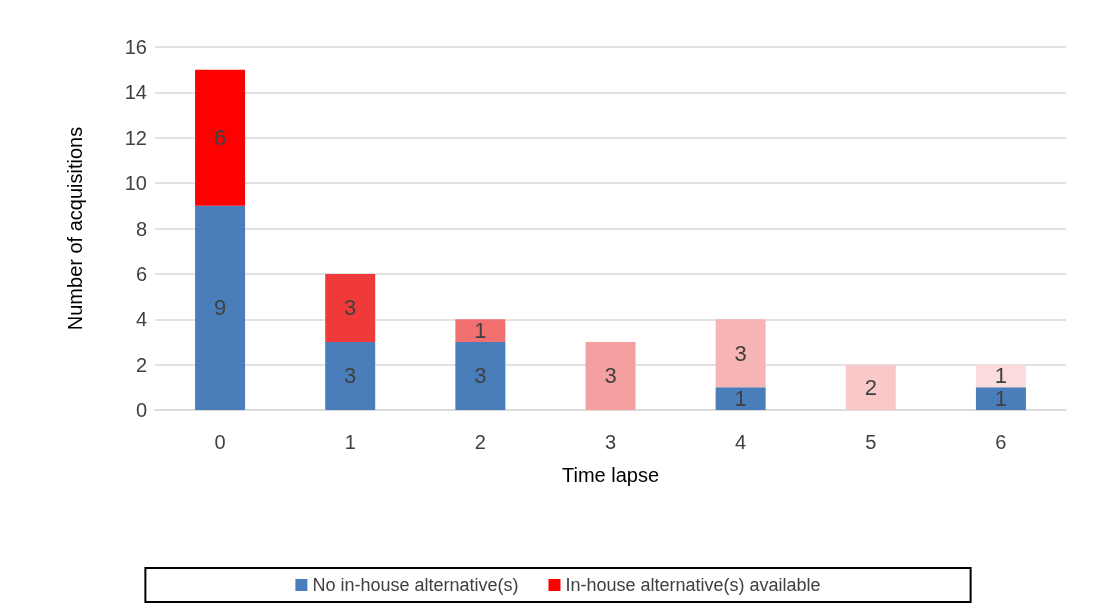  I want to click on x-tick-label: 0, so click(220, 442).